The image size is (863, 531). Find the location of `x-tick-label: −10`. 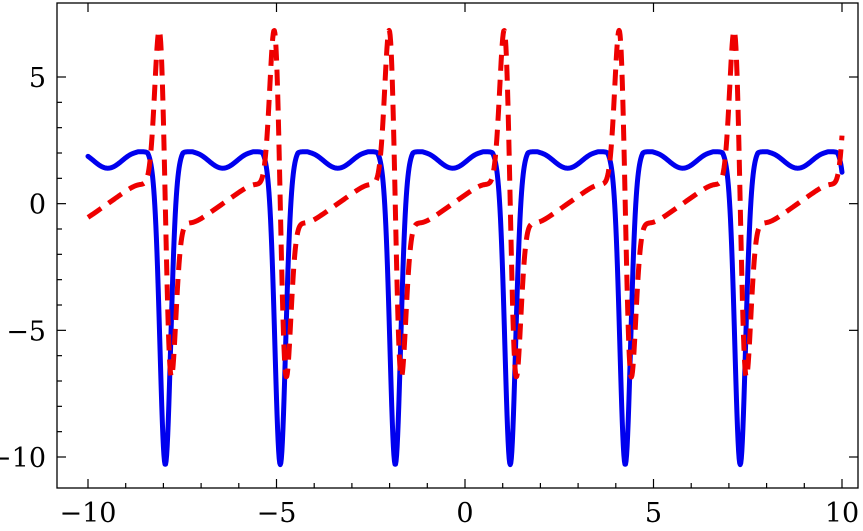

x-tick-label: −10 is located at coordinates (88, 513).